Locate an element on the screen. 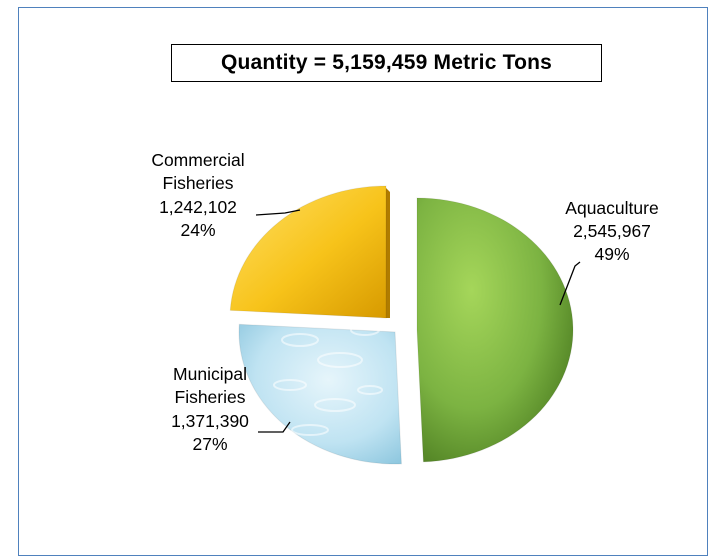  municipal-label-value: 1,371,390 is located at coordinates (210, 421).